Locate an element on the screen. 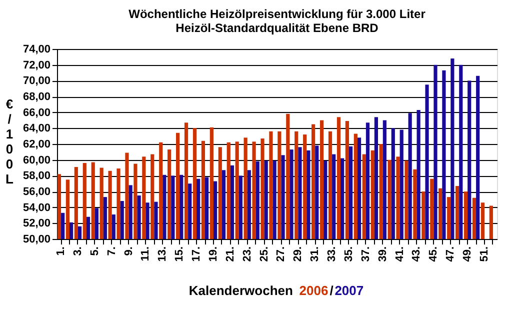 The width and height of the screenshot is (524, 331). y-tick-label: 50,00 is located at coordinates (36, 240).